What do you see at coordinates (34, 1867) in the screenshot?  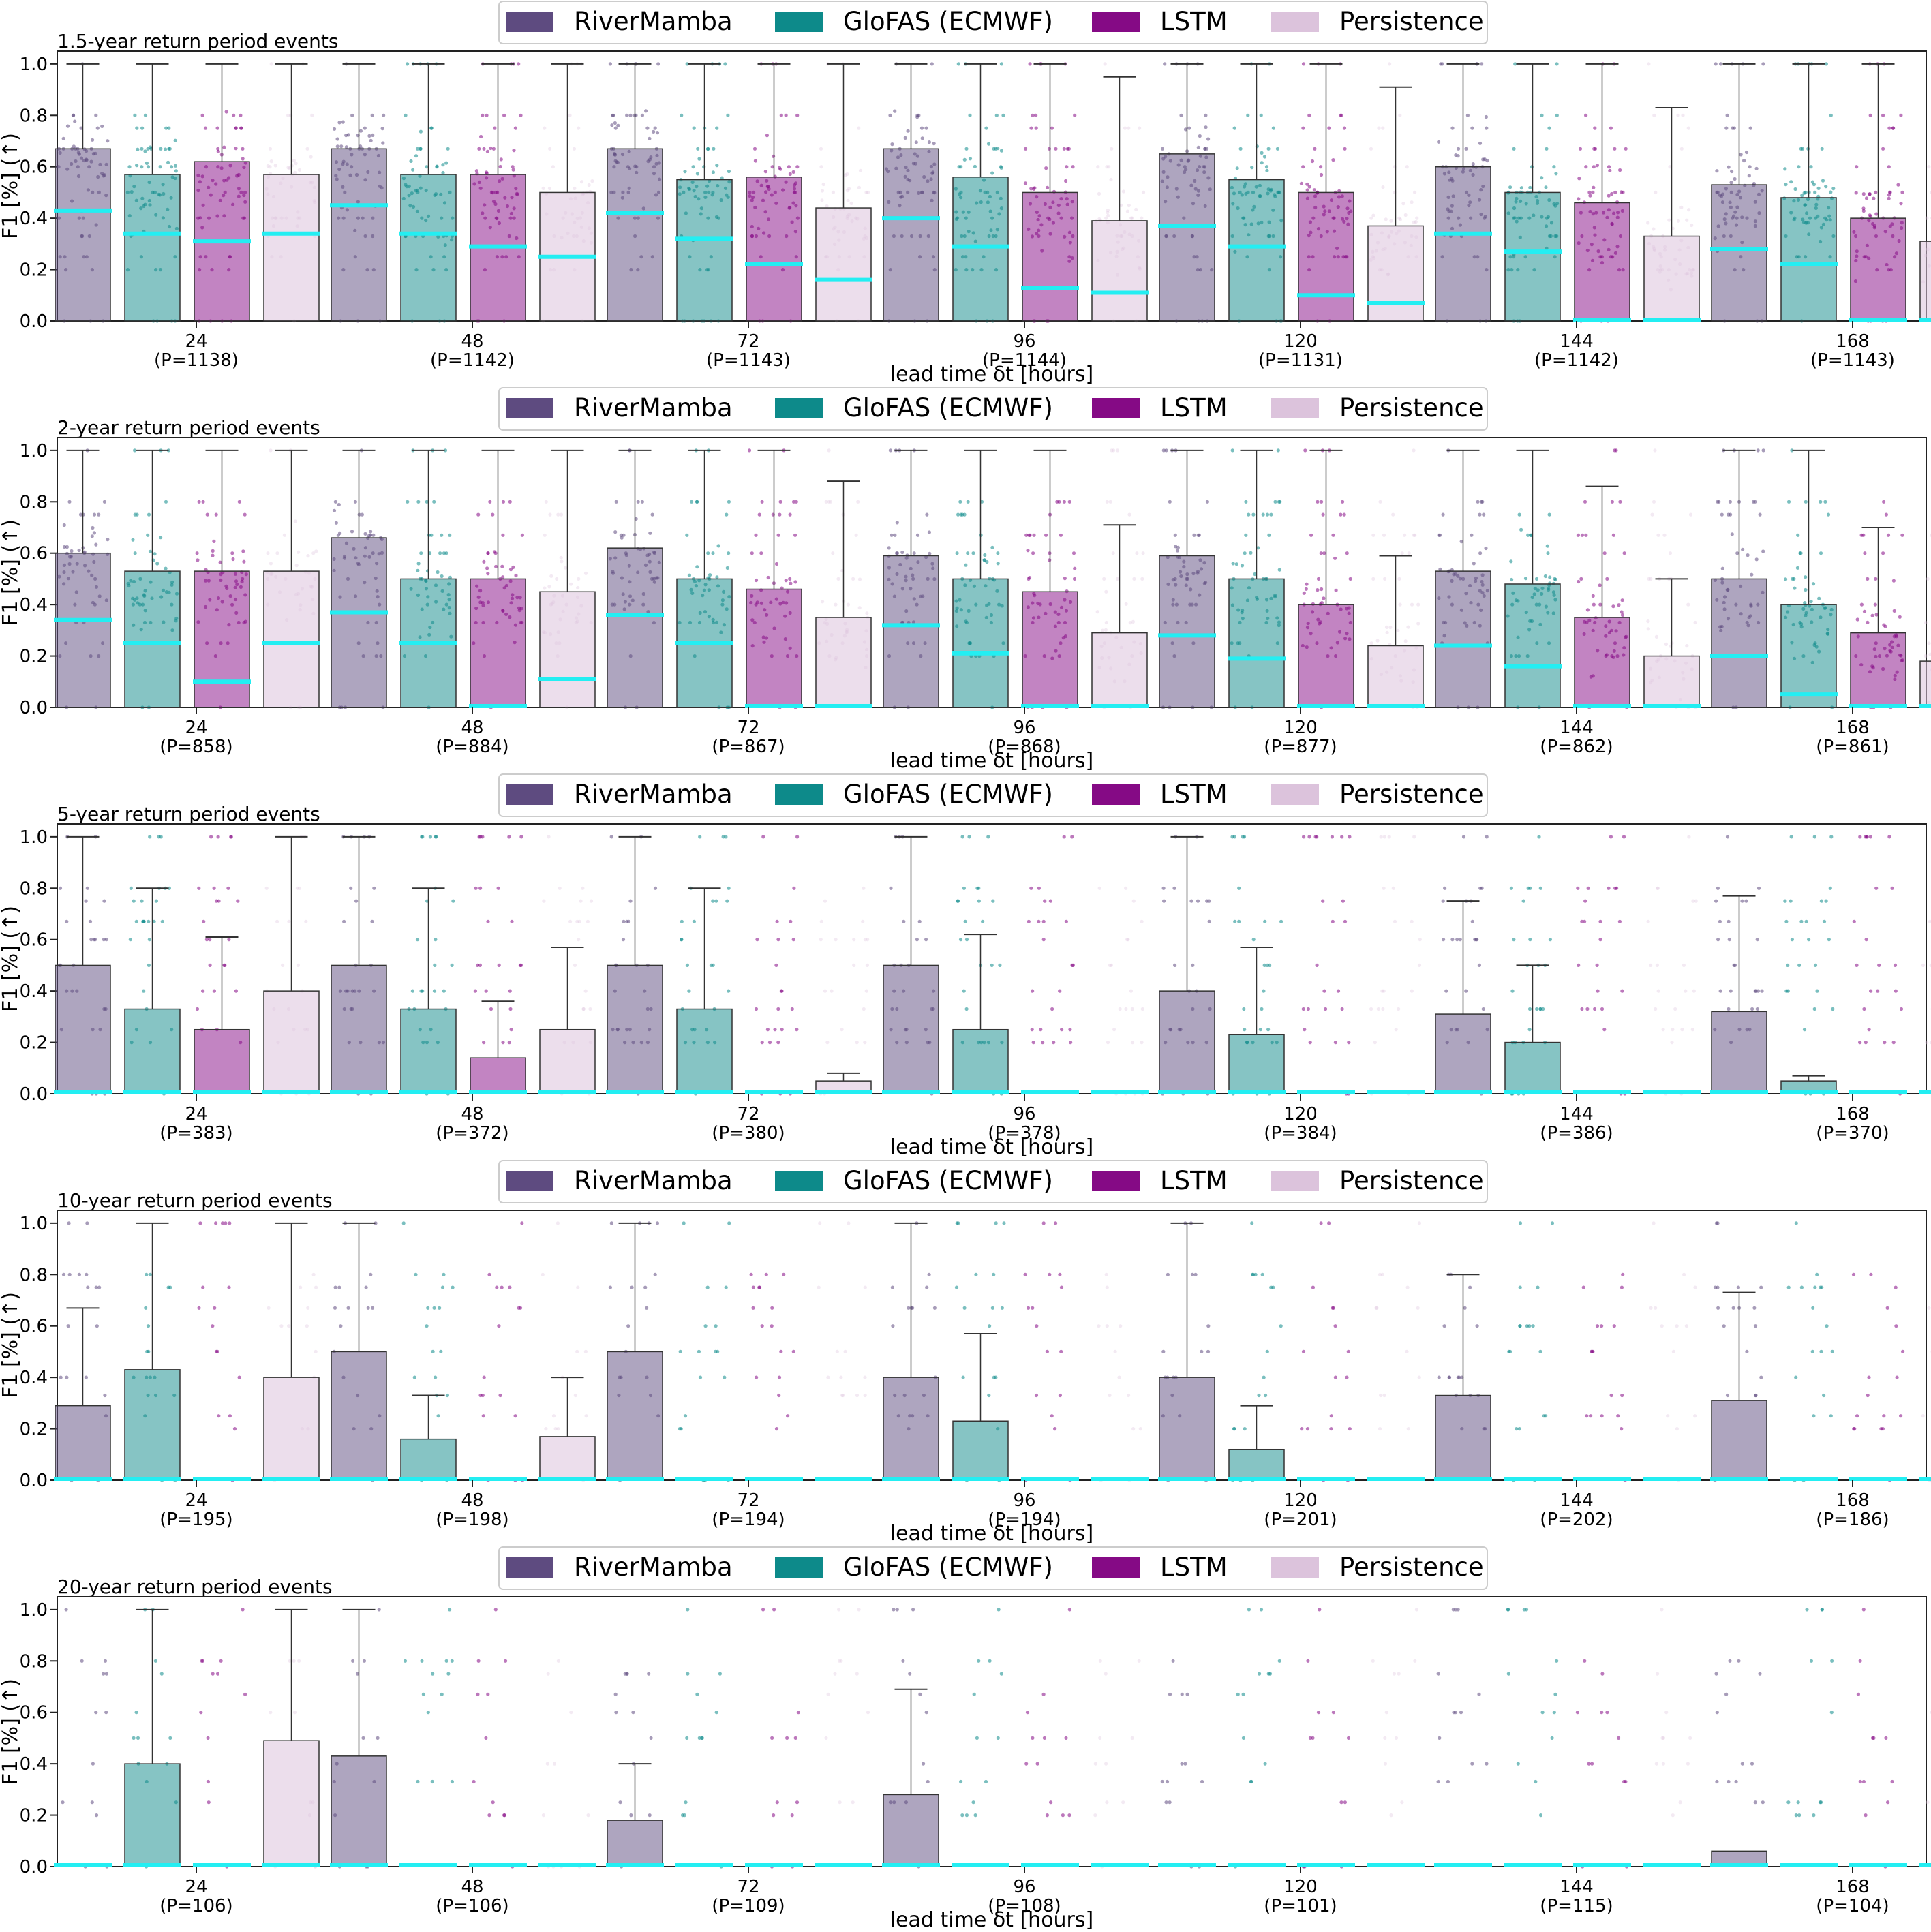 I see `y-tick-label: 0.0` at bounding box center [34, 1867].